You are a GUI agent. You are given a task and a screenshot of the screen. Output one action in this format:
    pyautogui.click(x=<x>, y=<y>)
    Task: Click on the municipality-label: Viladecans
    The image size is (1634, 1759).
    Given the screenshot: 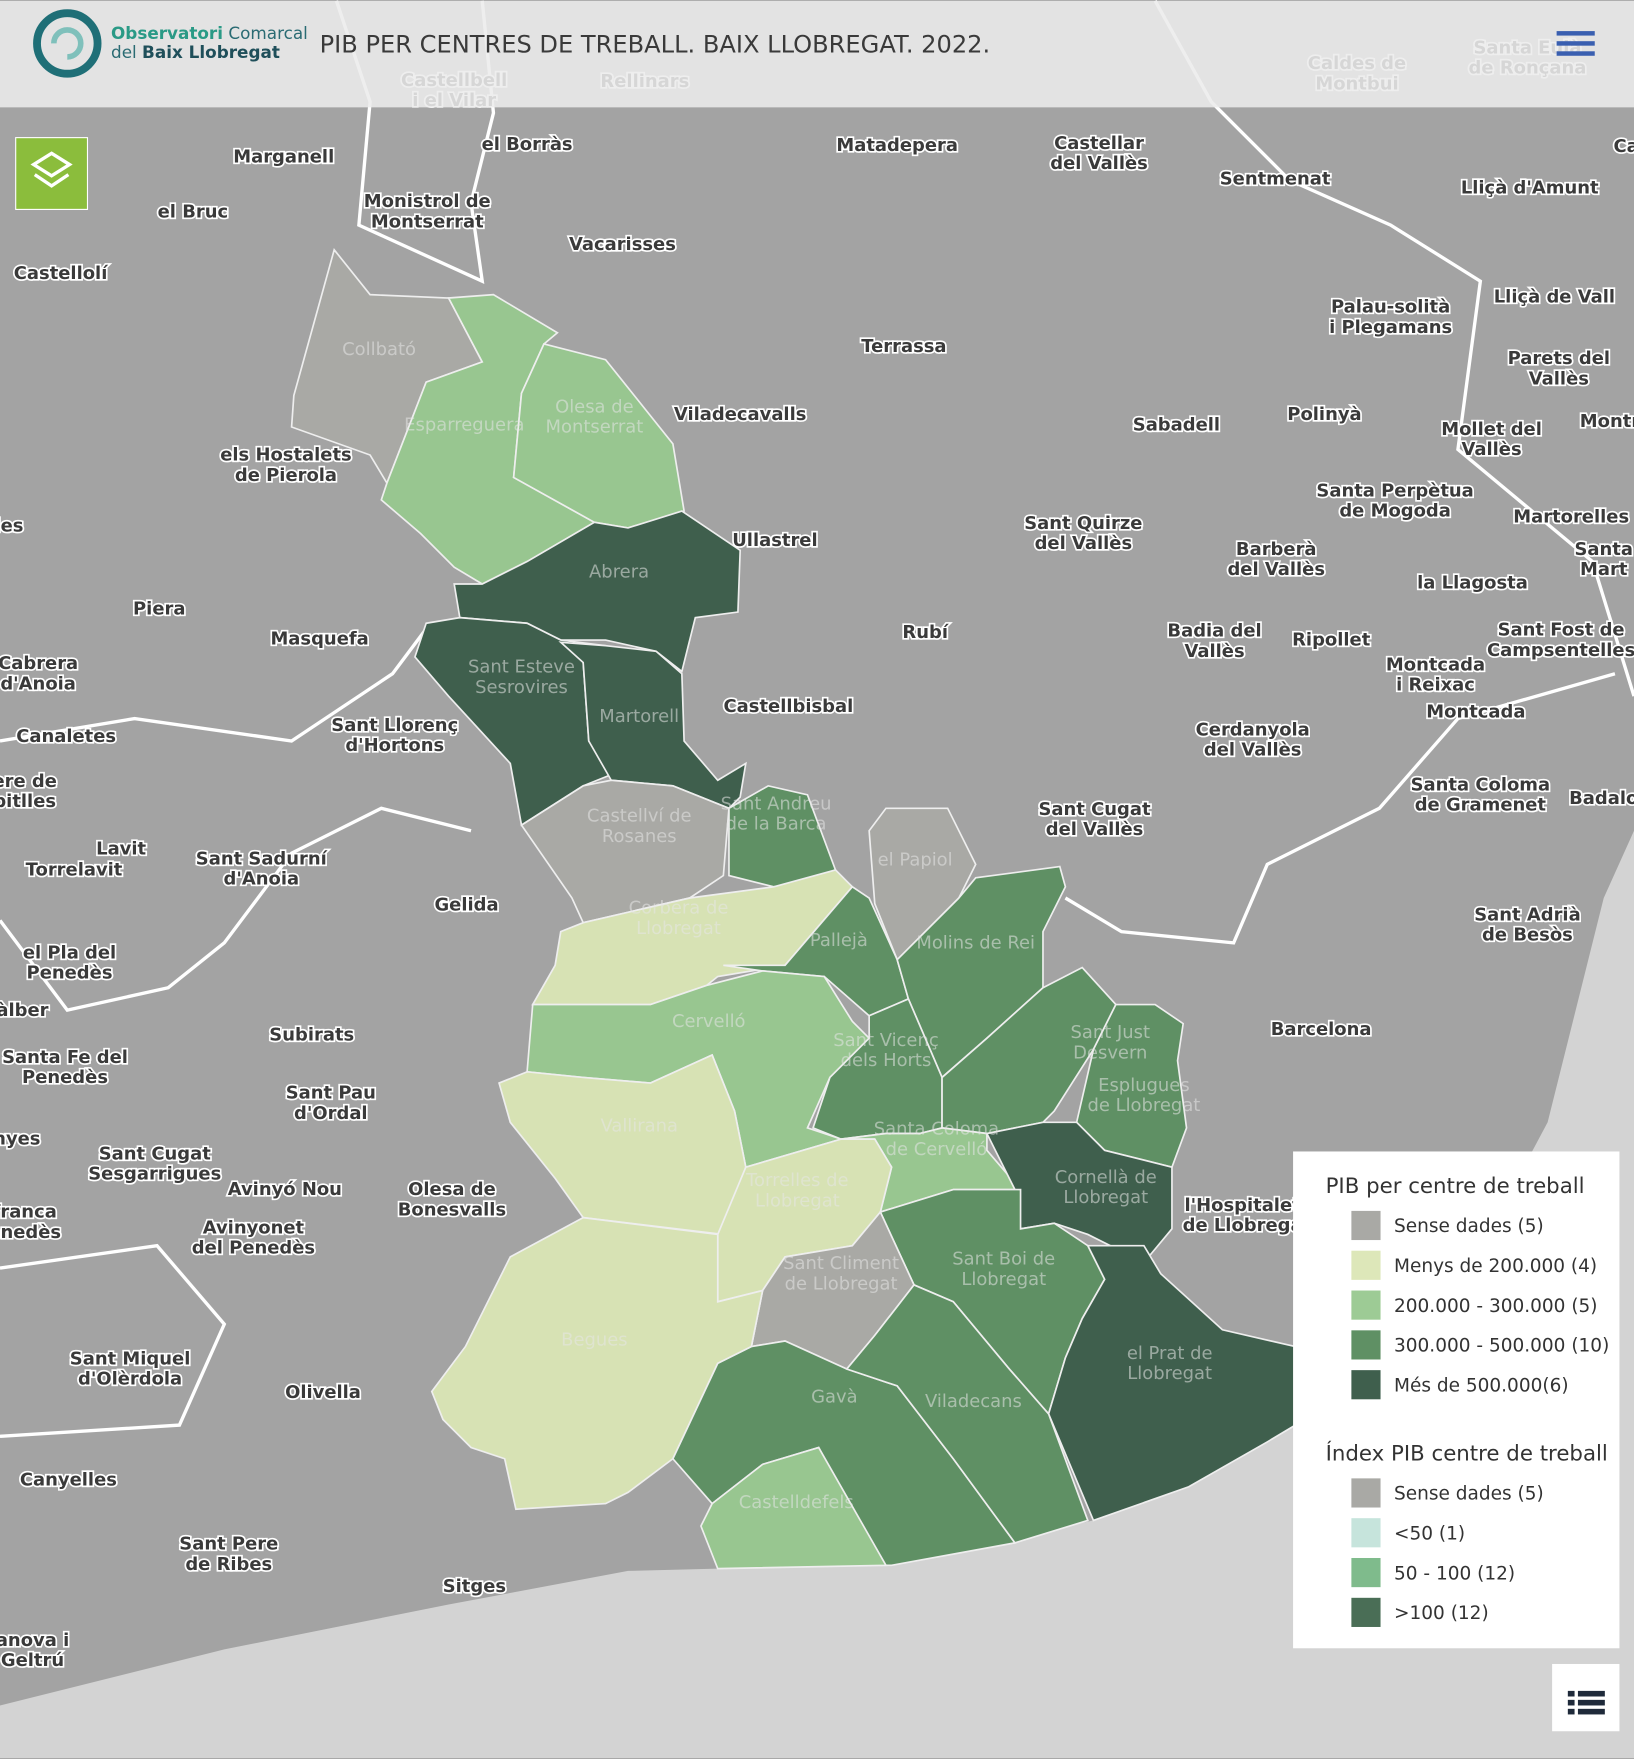 What is the action you would take?
    pyautogui.click(x=973, y=1401)
    